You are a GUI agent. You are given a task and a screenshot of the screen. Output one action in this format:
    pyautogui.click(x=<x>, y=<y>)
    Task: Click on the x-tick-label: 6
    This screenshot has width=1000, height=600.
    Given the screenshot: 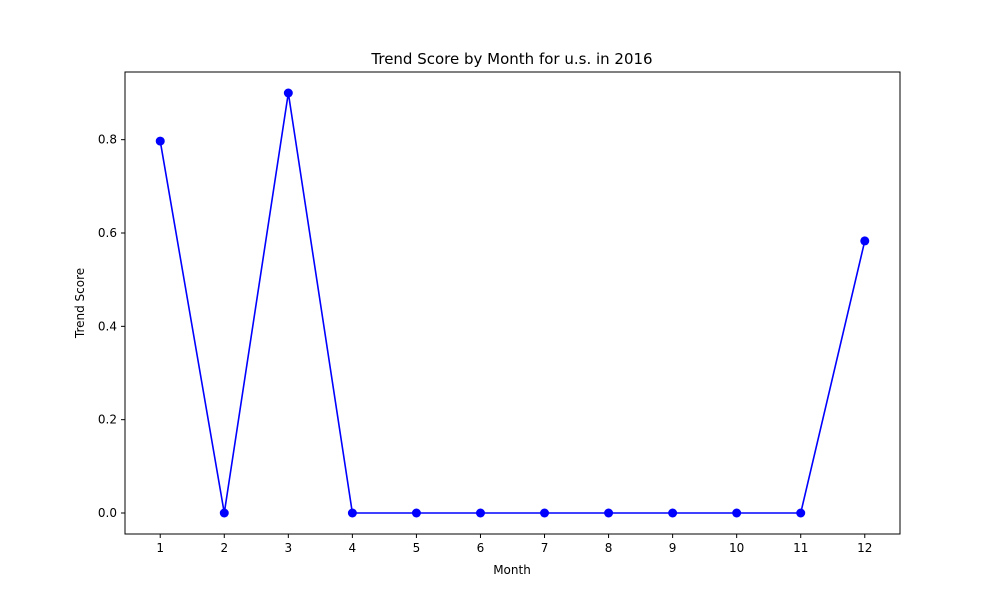 What is the action you would take?
    pyautogui.click(x=481, y=548)
    